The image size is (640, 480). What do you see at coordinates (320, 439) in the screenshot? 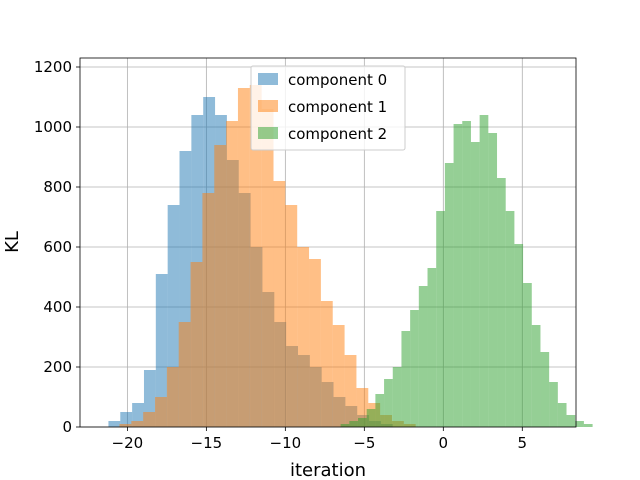
I see `x-axis-ticks: −20 −15 −10 −5 0 5` at bounding box center [320, 439].